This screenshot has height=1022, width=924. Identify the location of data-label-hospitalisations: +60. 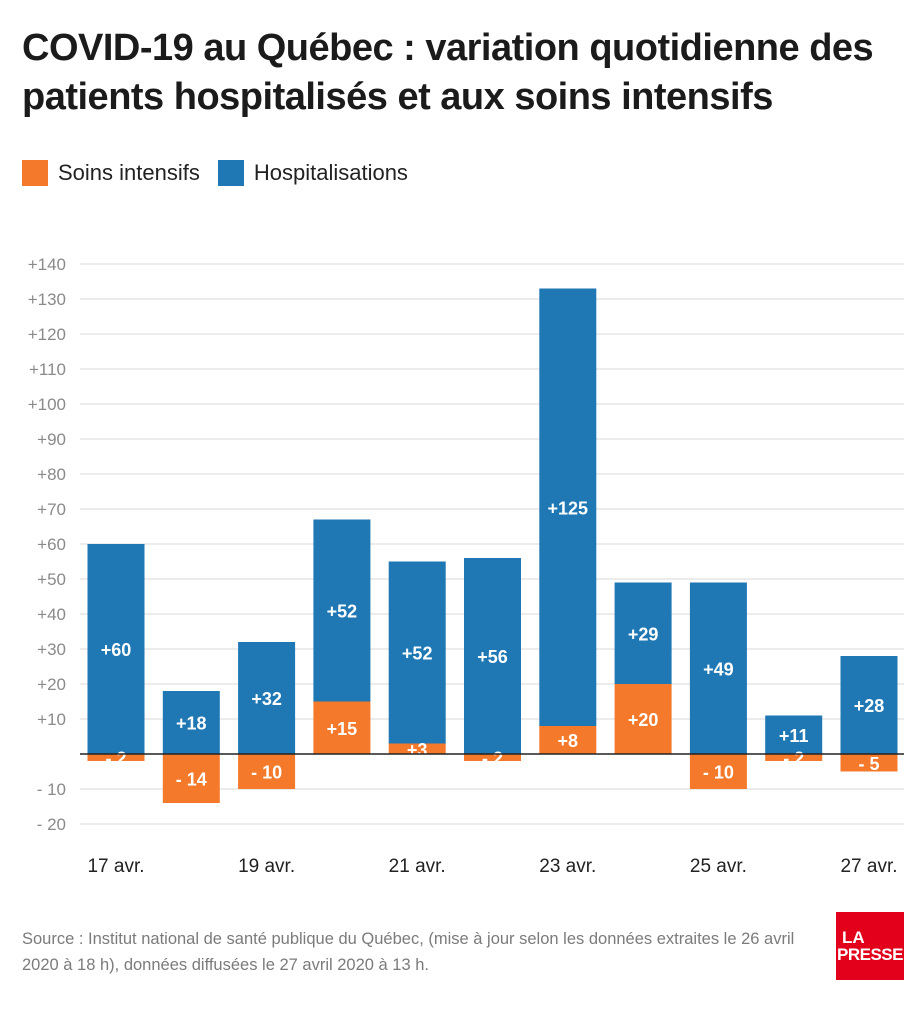
(116, 650).